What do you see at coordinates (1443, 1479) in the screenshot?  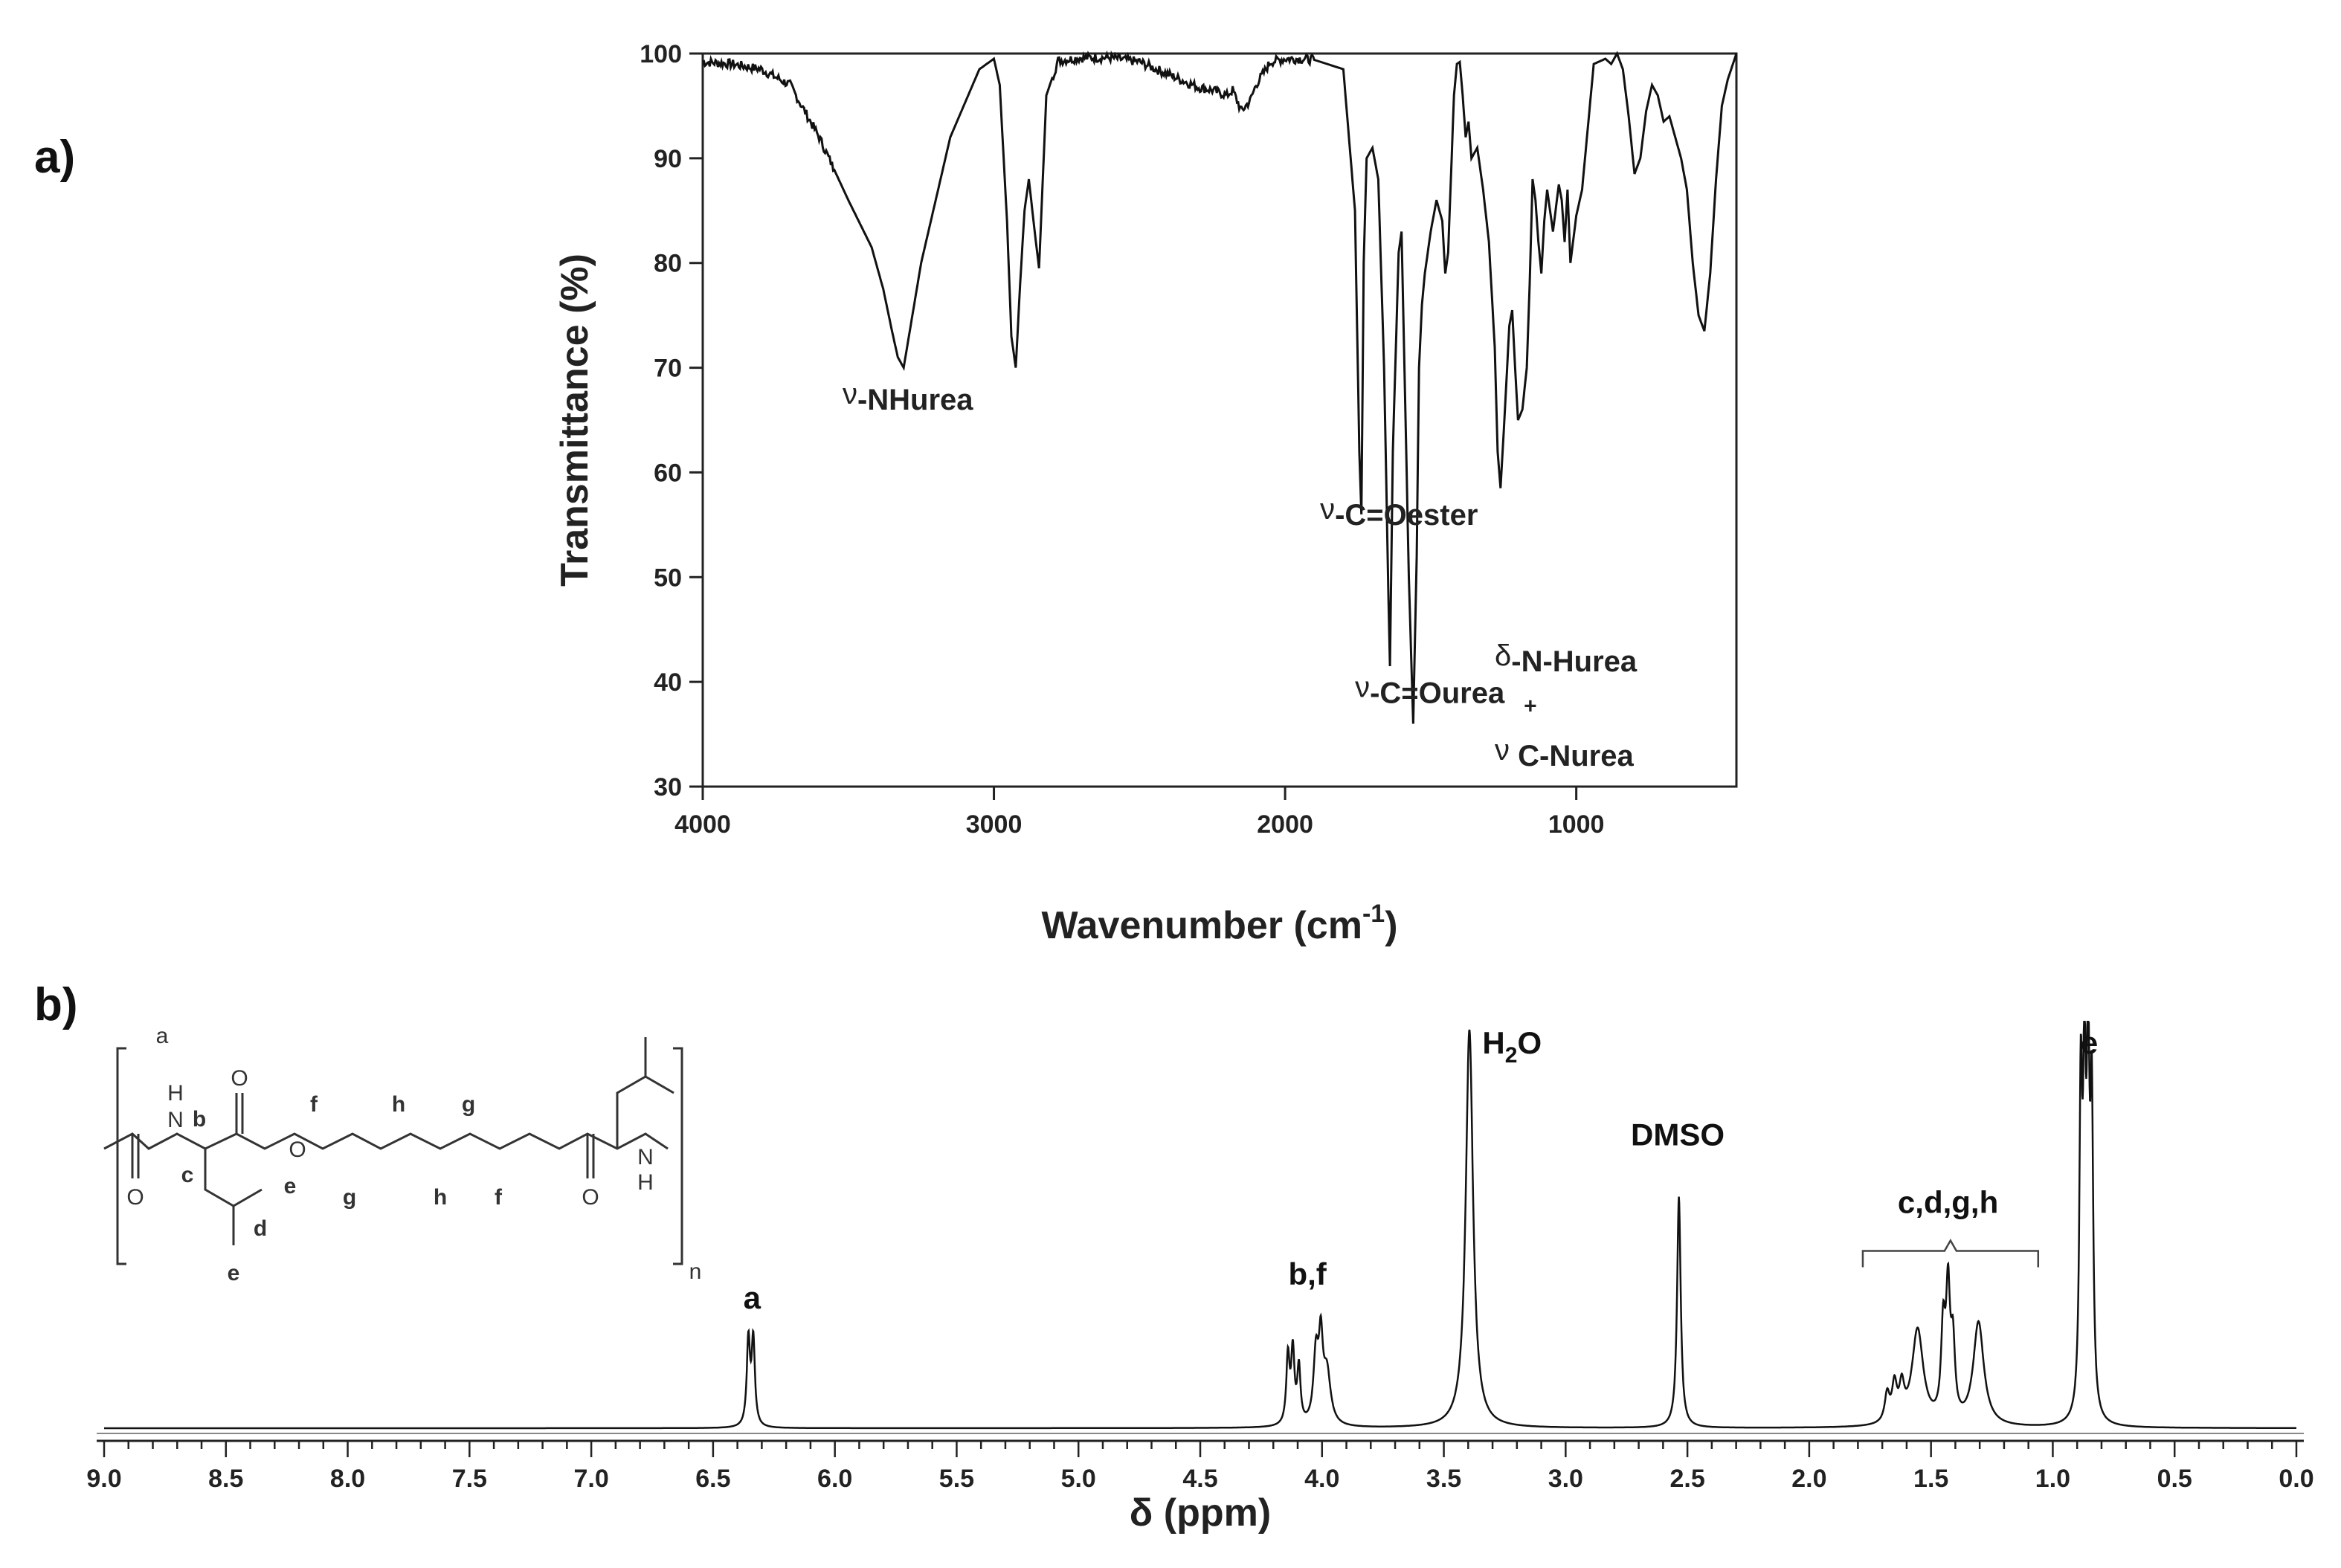 I see `nmr-x-tick-label: 3.5` at bounding box center [1443, 1479].